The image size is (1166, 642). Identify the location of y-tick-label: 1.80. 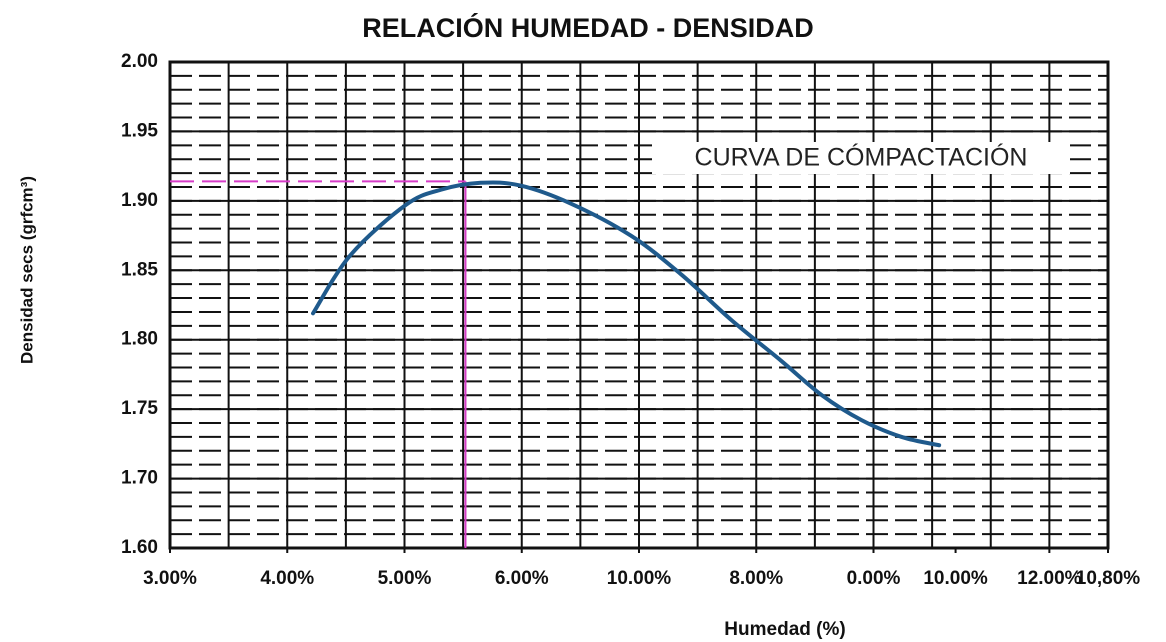
(139, 339).